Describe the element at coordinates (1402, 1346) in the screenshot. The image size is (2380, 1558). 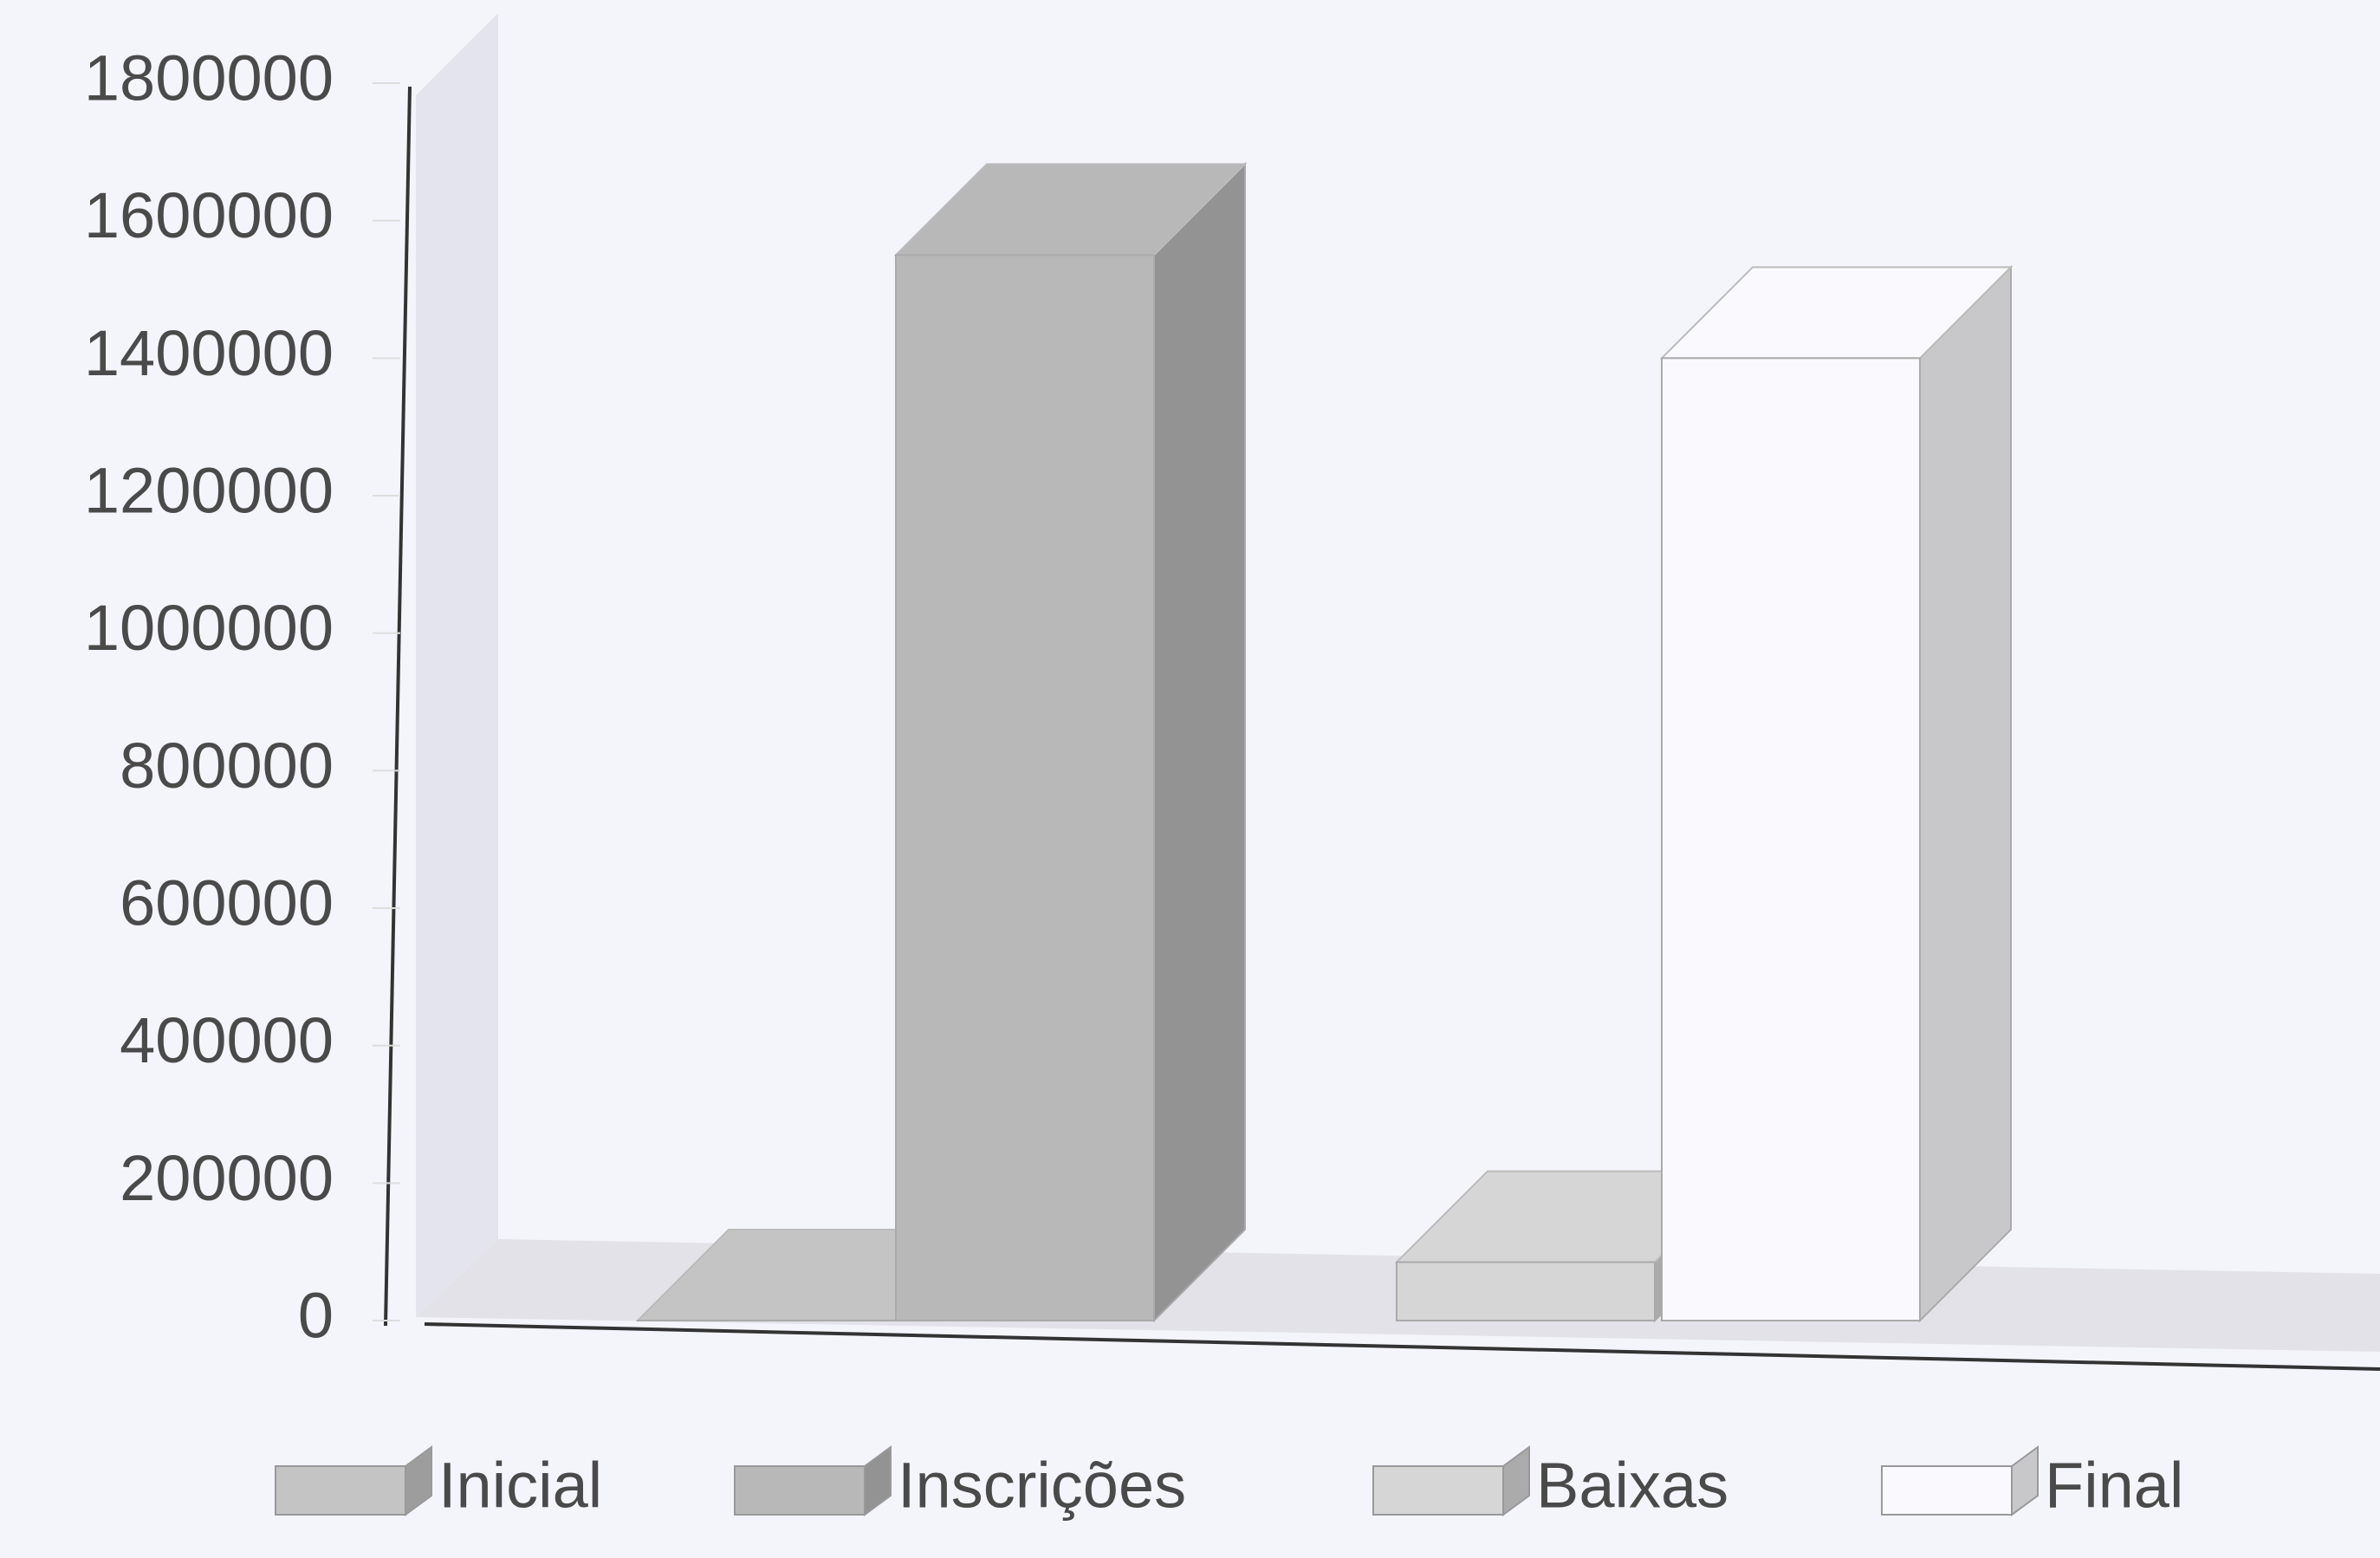
I see `x-axis` at that location.